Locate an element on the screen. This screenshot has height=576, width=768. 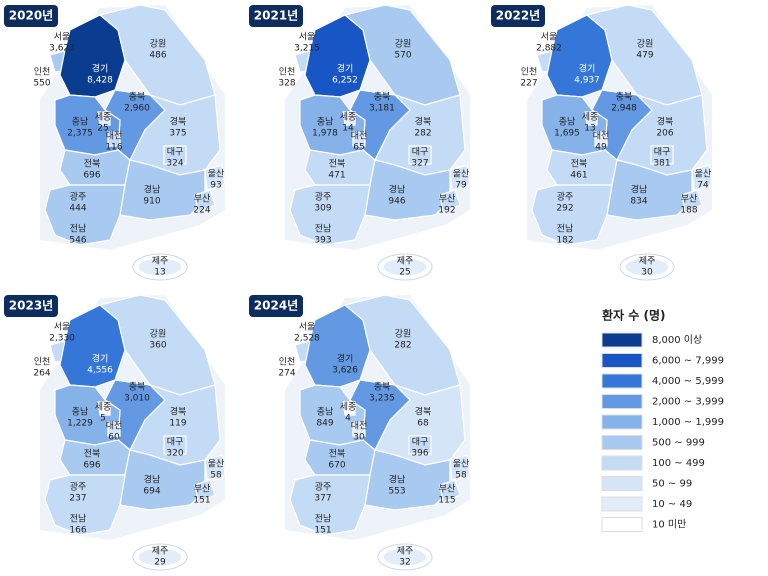
region-value: 74 is located at coordinates (703, 186).